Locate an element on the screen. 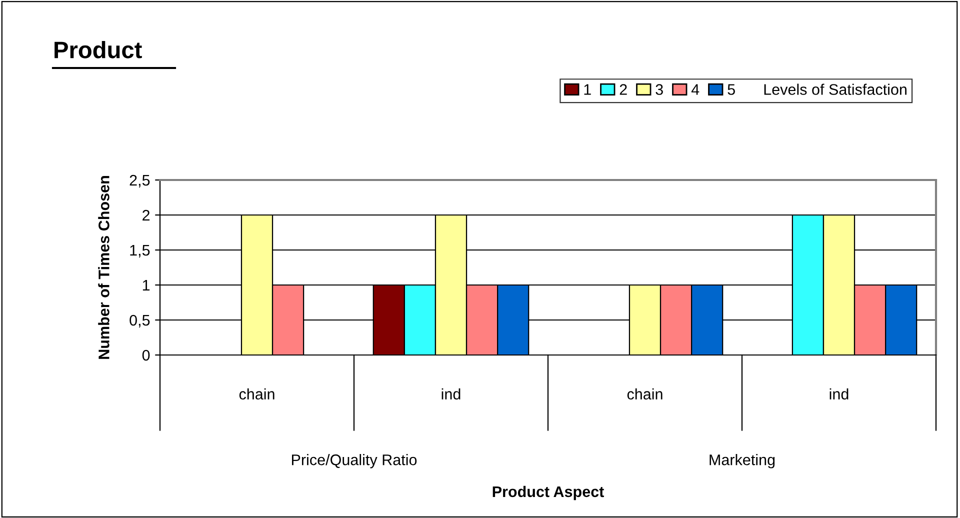  legend-label: 5 is located at coordinates (731, 89).